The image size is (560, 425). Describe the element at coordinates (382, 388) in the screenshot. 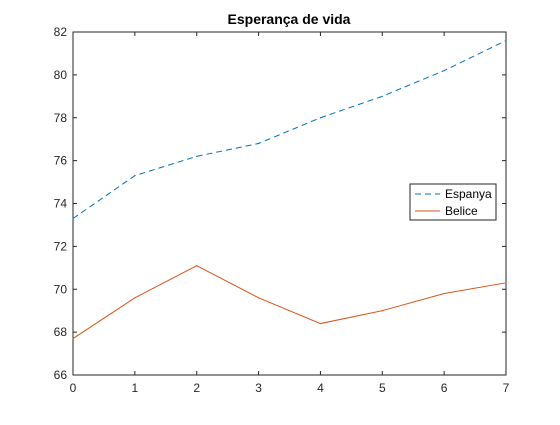

I see `x-tick-label: 5` at that location.